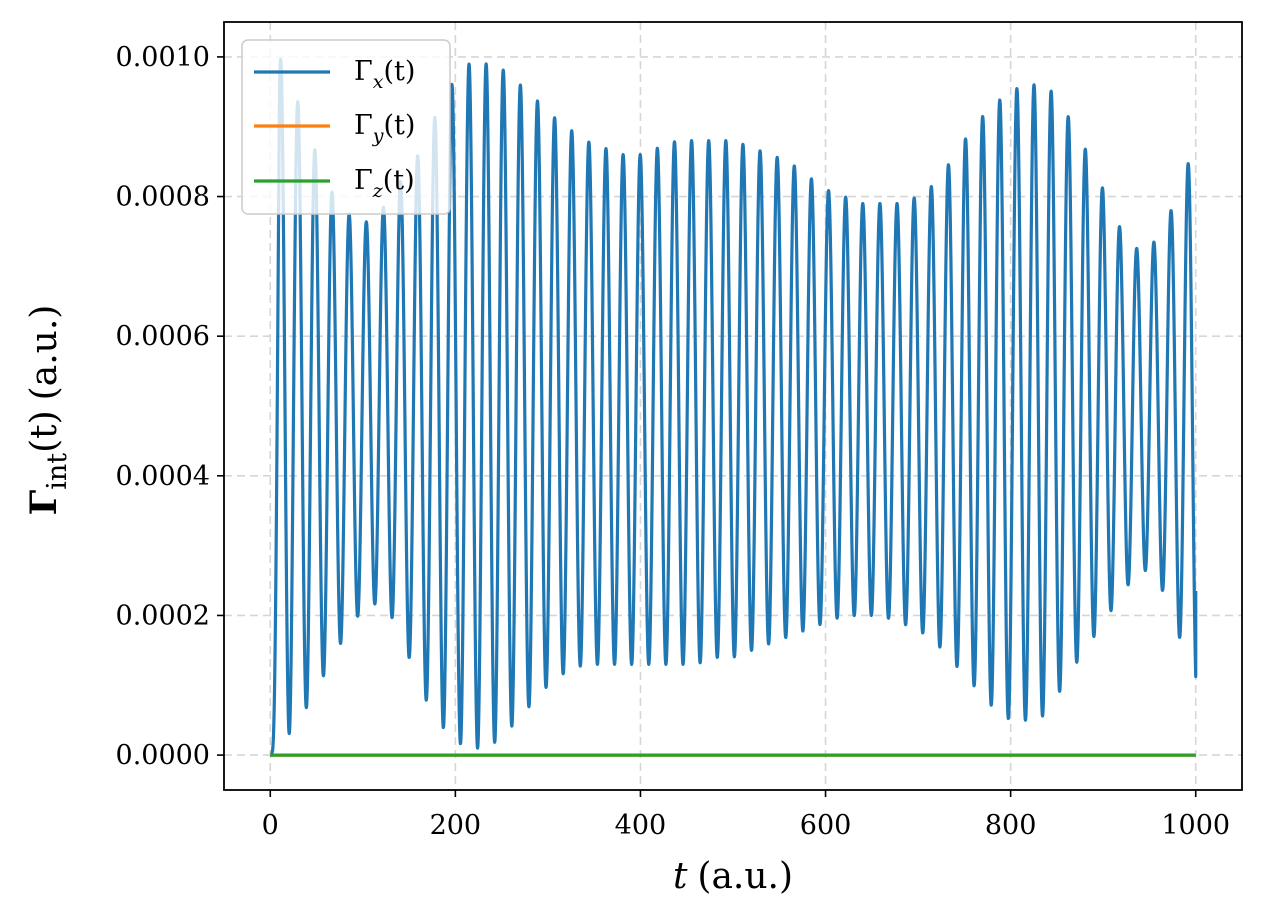 Image resolution: width=1266 pixels, height=918 pixels. I want to click on legend-box, so click(346, 127).